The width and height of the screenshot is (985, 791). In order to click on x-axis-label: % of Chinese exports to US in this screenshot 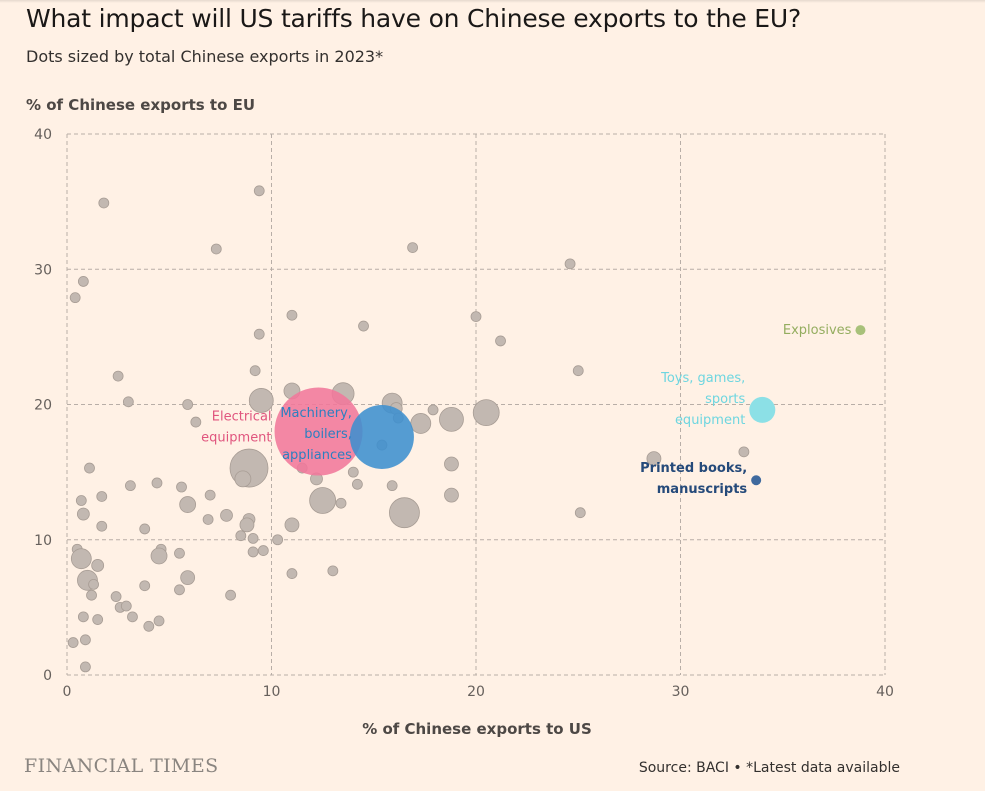, I will do `click(477, 729)`.